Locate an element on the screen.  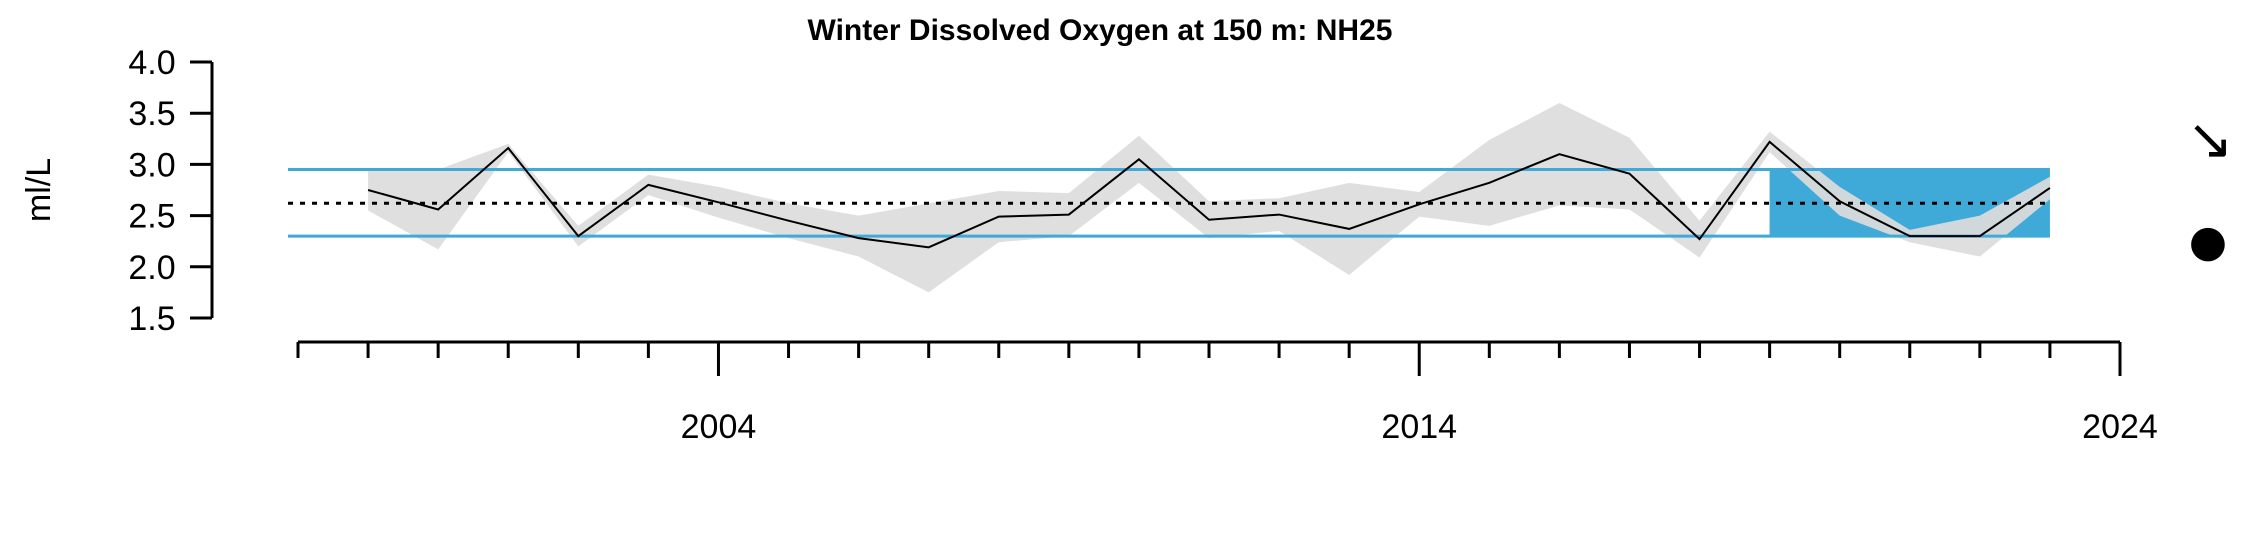
y-tick-label: 3.0 is located at coordinates (151, 165).